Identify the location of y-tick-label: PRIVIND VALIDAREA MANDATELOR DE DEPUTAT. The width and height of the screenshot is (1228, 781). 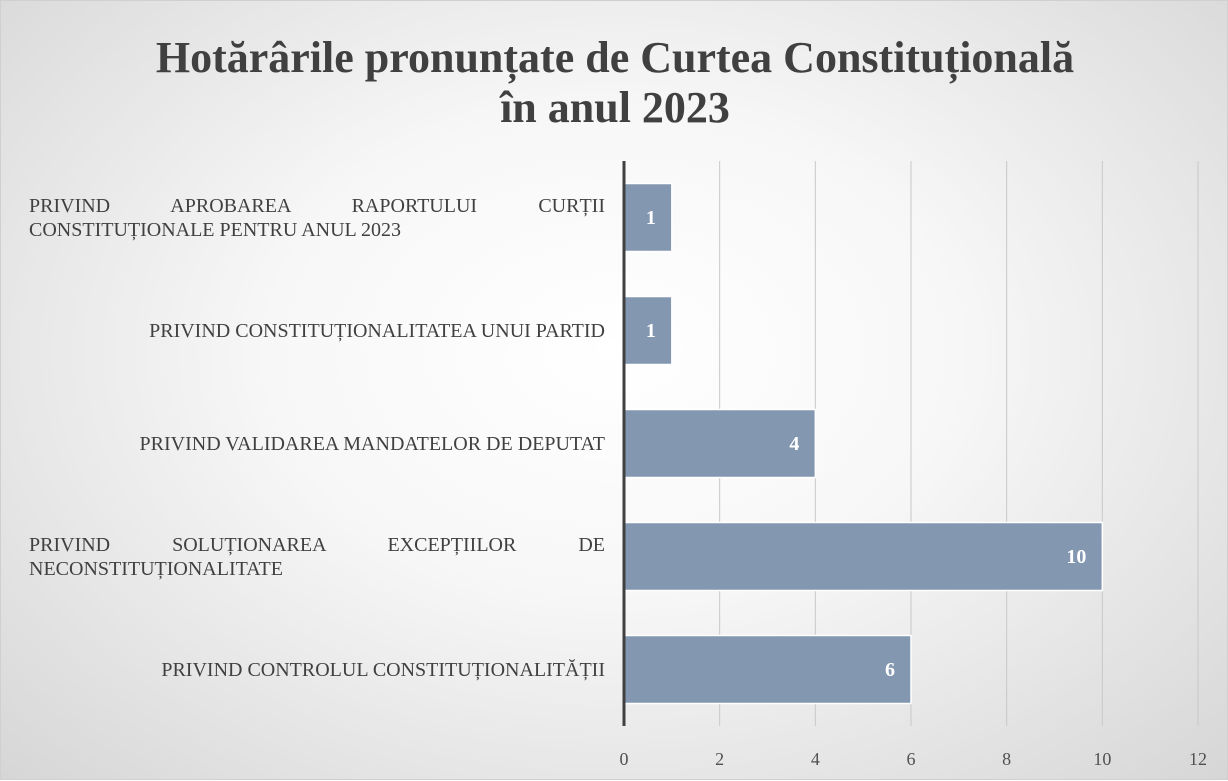
(372, 443).